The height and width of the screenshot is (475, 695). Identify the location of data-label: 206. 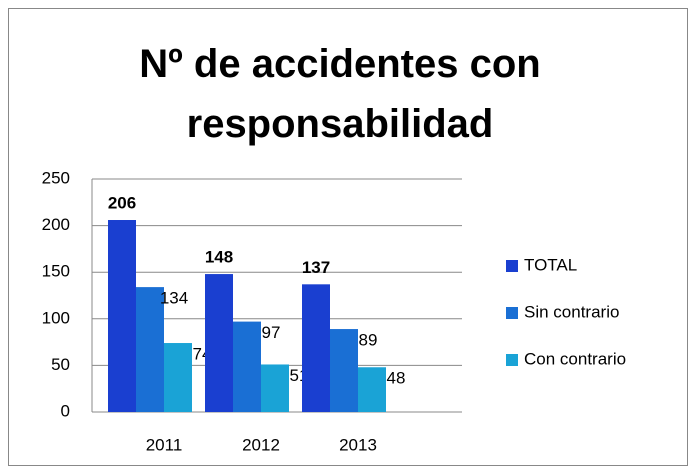
(122, 202).